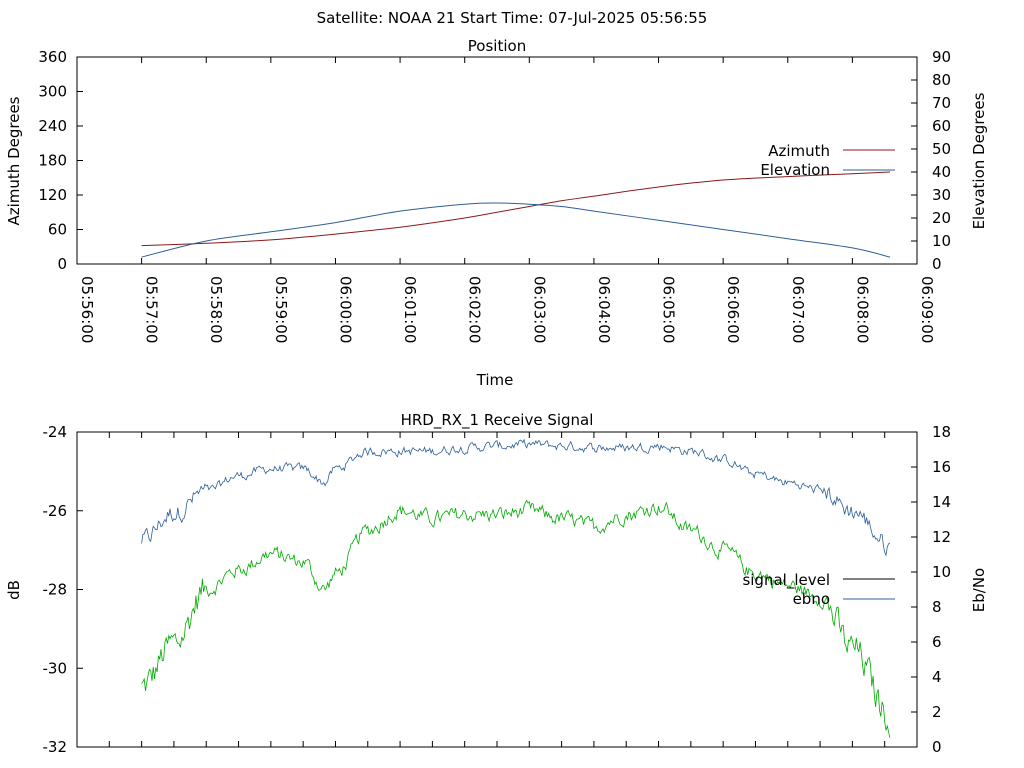  I want to click on signal-legend: signal_level ebno, so click(818, 589).